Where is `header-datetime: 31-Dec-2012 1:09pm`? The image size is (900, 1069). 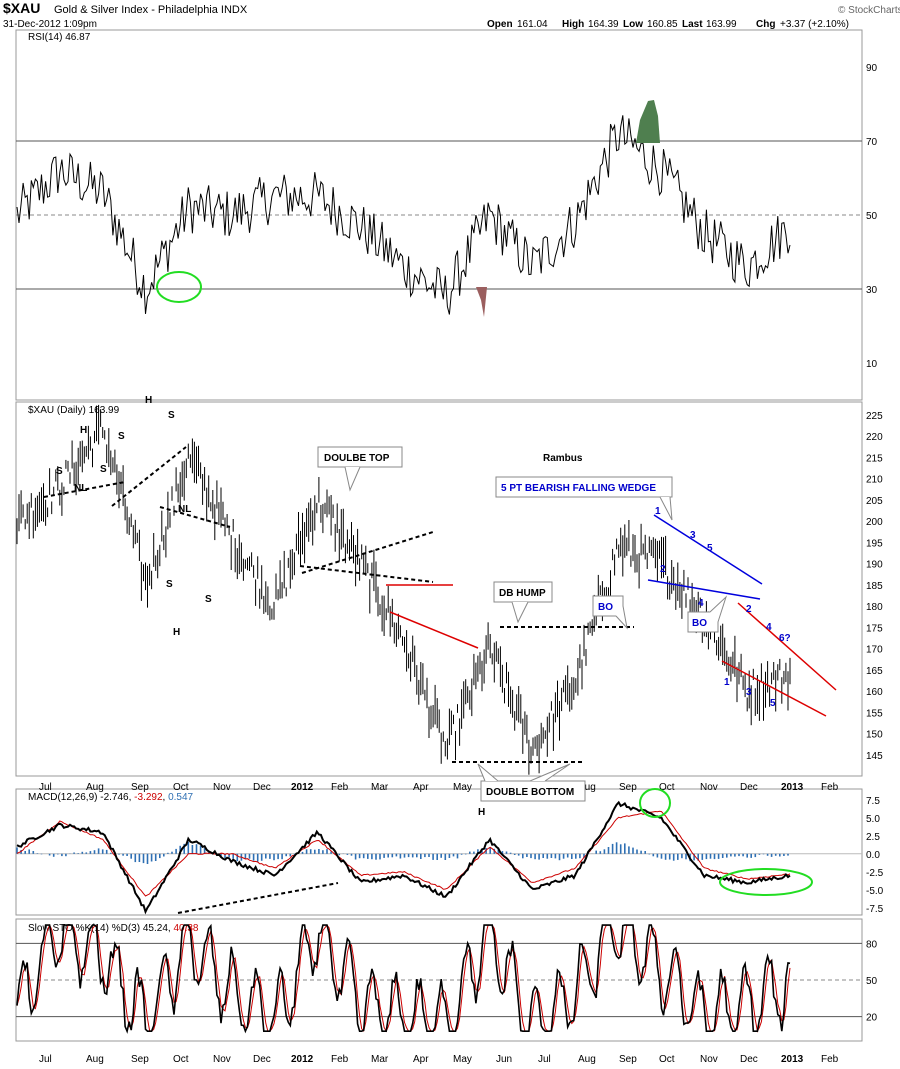 header-datetime: 31-Dec-2012 1:09pm is located at coordinates (50, 24).